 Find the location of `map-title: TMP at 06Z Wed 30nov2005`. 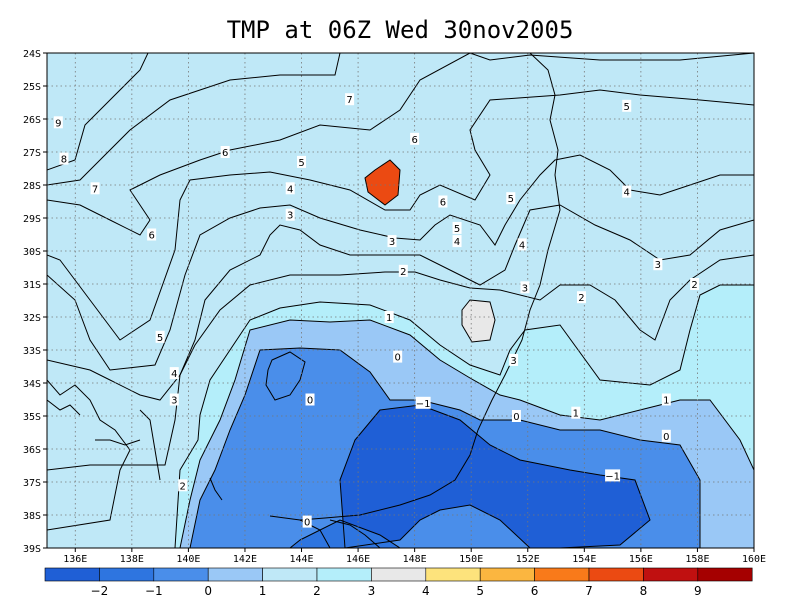

map-title: TMP at 06Z Wed 30nov2005 is located at coordinates (400, 30).